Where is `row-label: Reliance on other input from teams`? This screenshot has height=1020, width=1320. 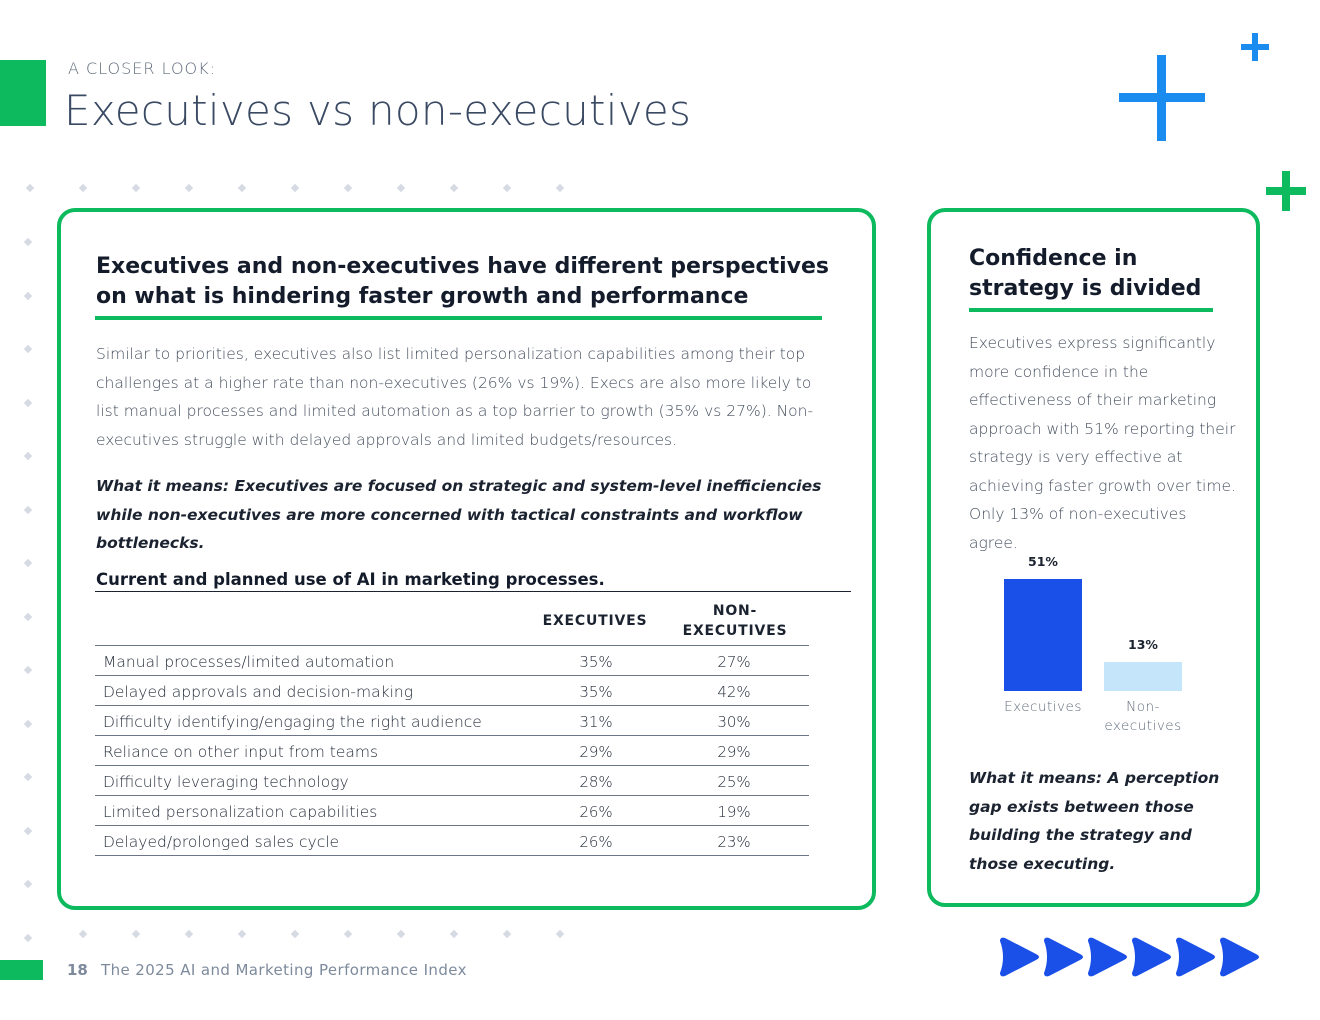 row-label: Reliance on other input from teams is located at coordinates (241, 752).